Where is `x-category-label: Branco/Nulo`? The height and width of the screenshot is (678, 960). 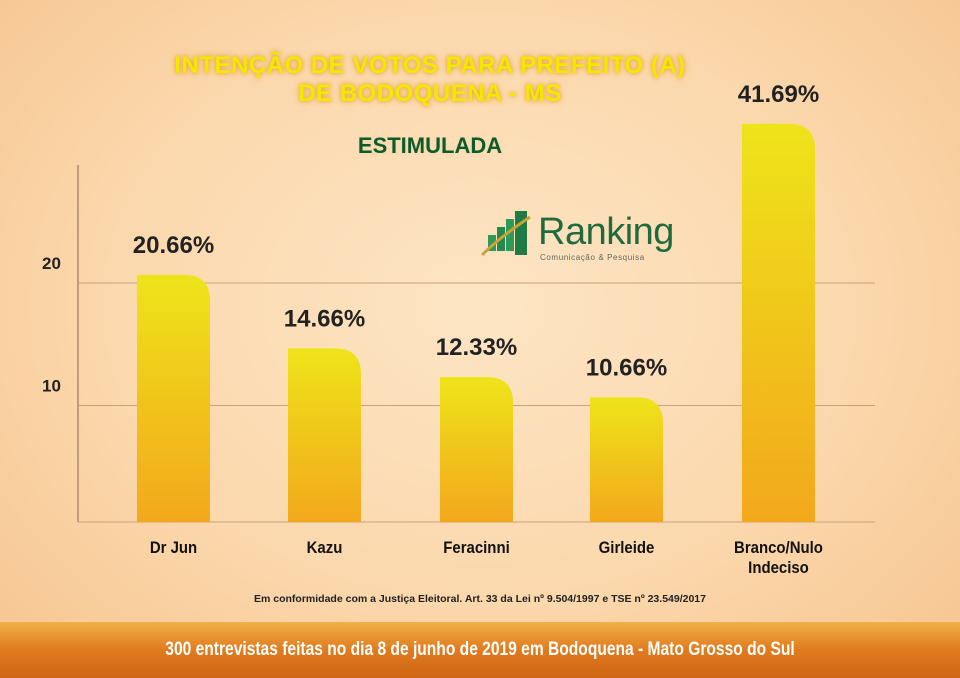
x-category-label: Branco/Nulo is located at coordinates (778, 548).